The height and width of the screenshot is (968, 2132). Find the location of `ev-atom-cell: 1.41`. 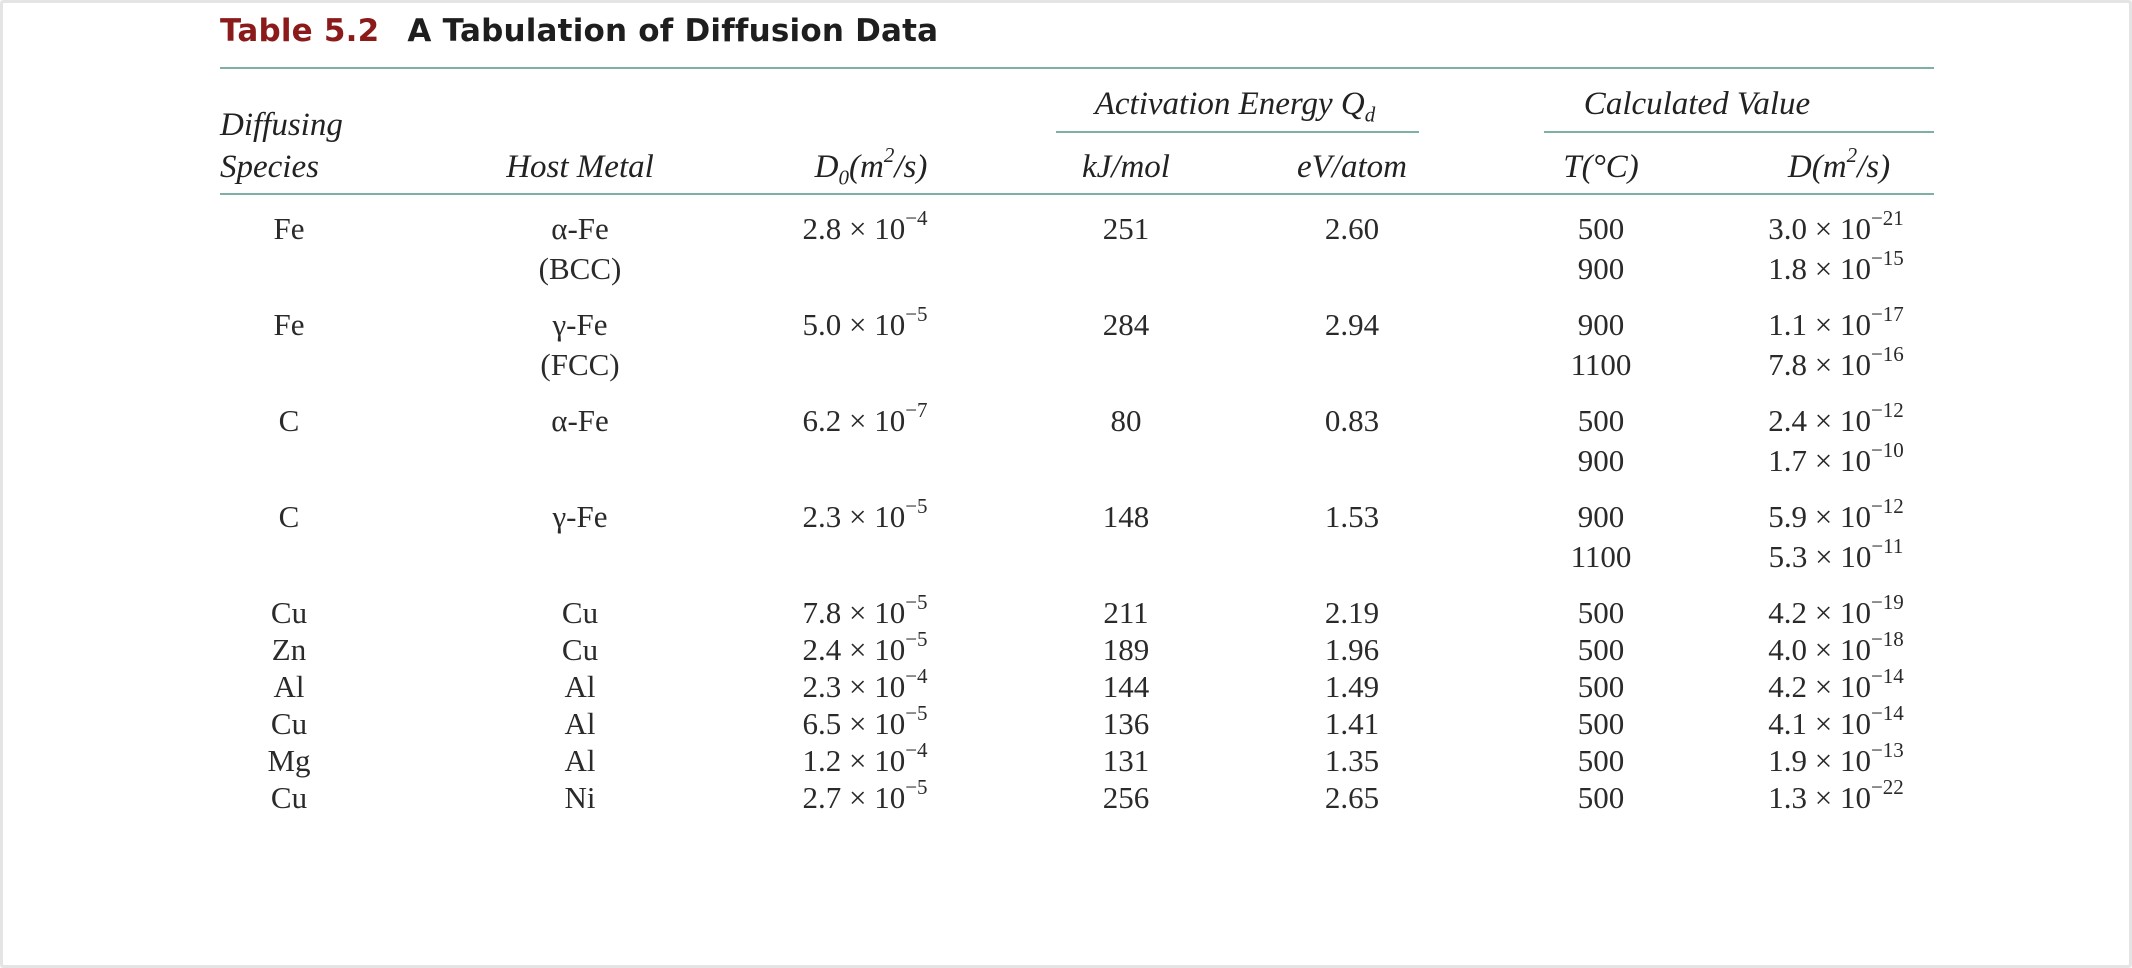

ev-atom-cell: 1.41 is located at coordinates (1352, 723).